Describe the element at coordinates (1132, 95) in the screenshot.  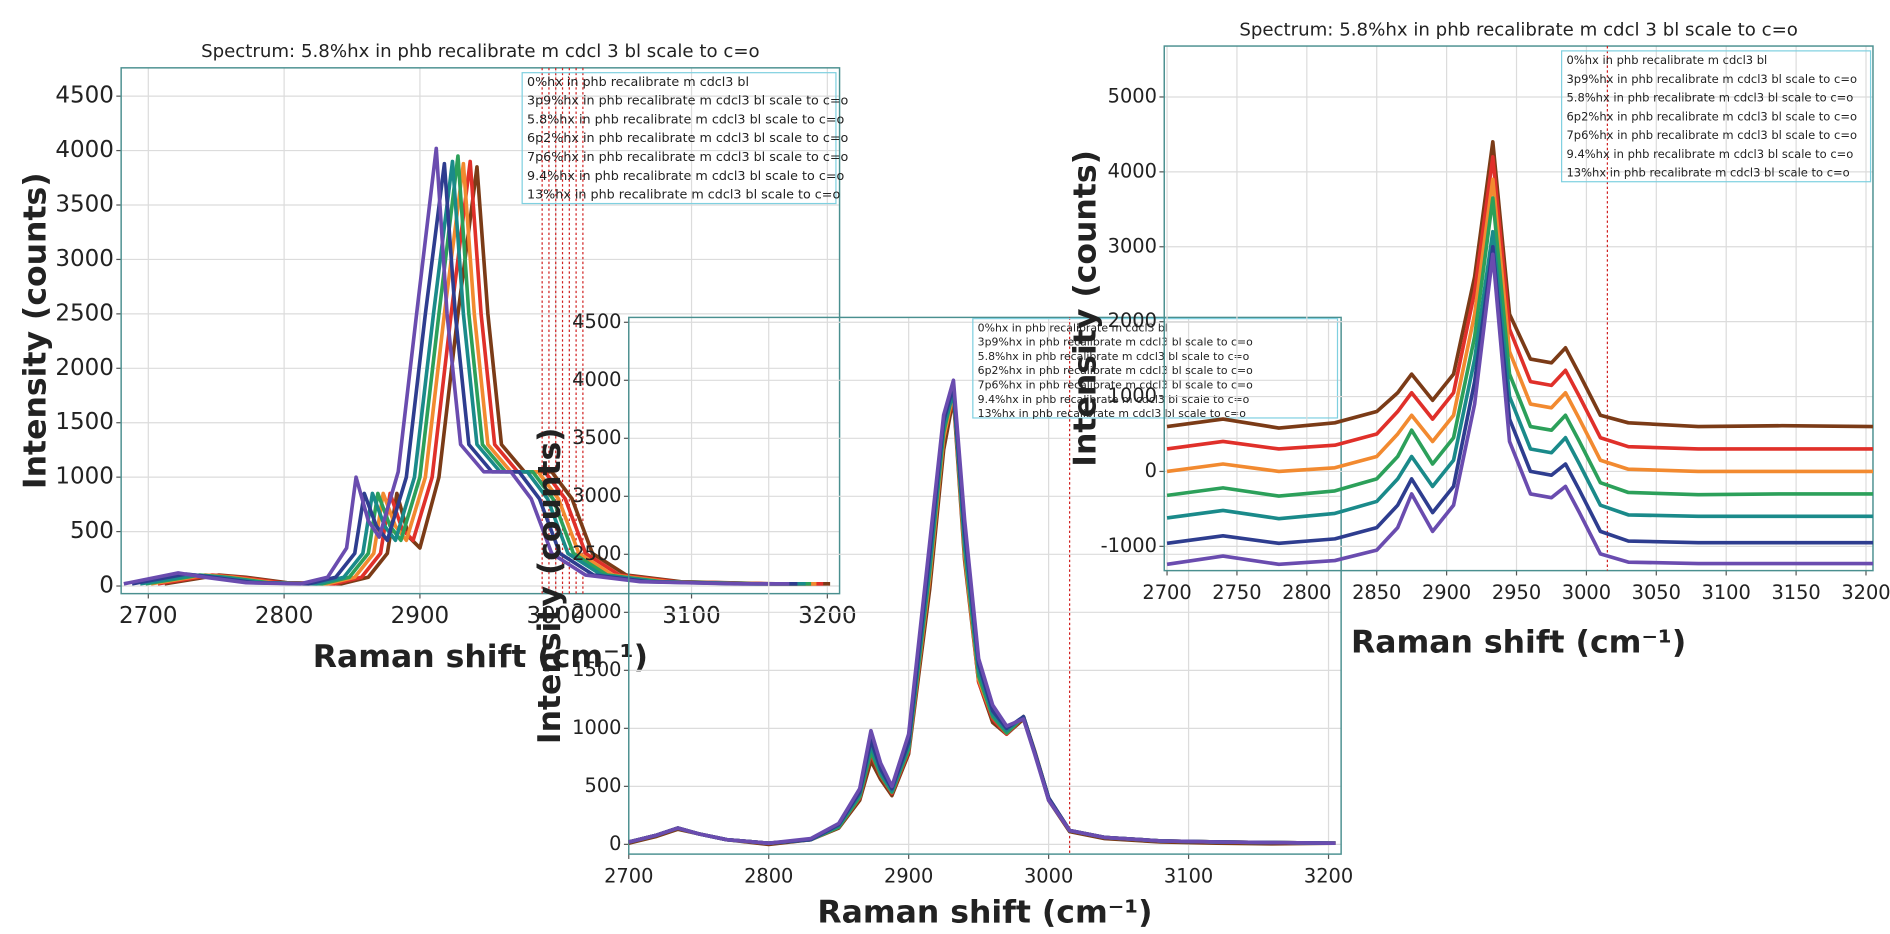
I see `y-tick-label: 5000` at that location.